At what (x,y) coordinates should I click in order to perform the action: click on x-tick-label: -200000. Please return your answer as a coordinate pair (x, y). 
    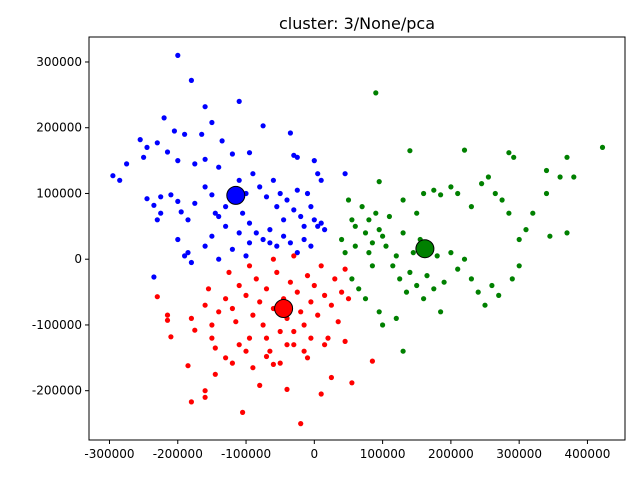
    Looking at the image, I should click on (178, 454).